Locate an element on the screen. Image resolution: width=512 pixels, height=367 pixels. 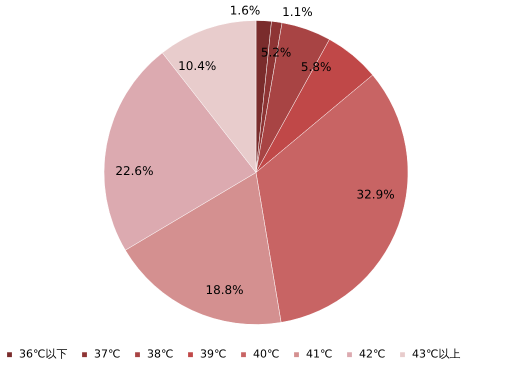
legend-label: 43℃以上 is located at coordinates (436, 354).